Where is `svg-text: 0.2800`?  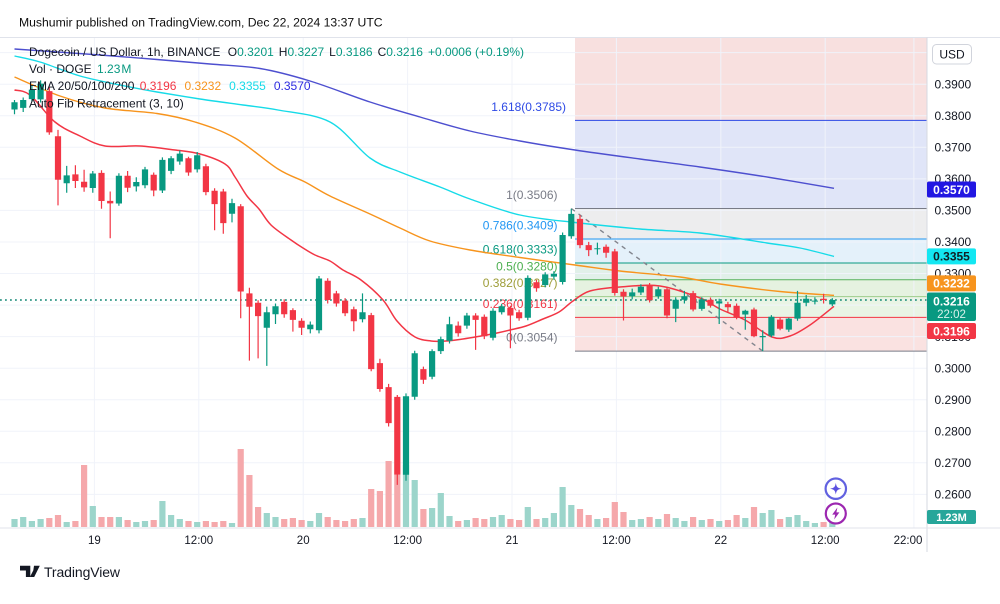 svg-text: 0.2800 is located at coordinates (953, 432).